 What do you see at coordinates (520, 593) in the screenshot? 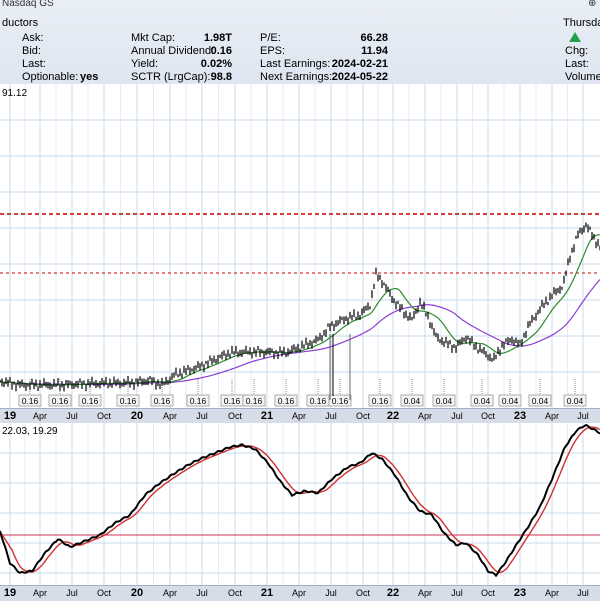
I see `indicator-x-tick-label: 23` at bounding box center [520, 593].